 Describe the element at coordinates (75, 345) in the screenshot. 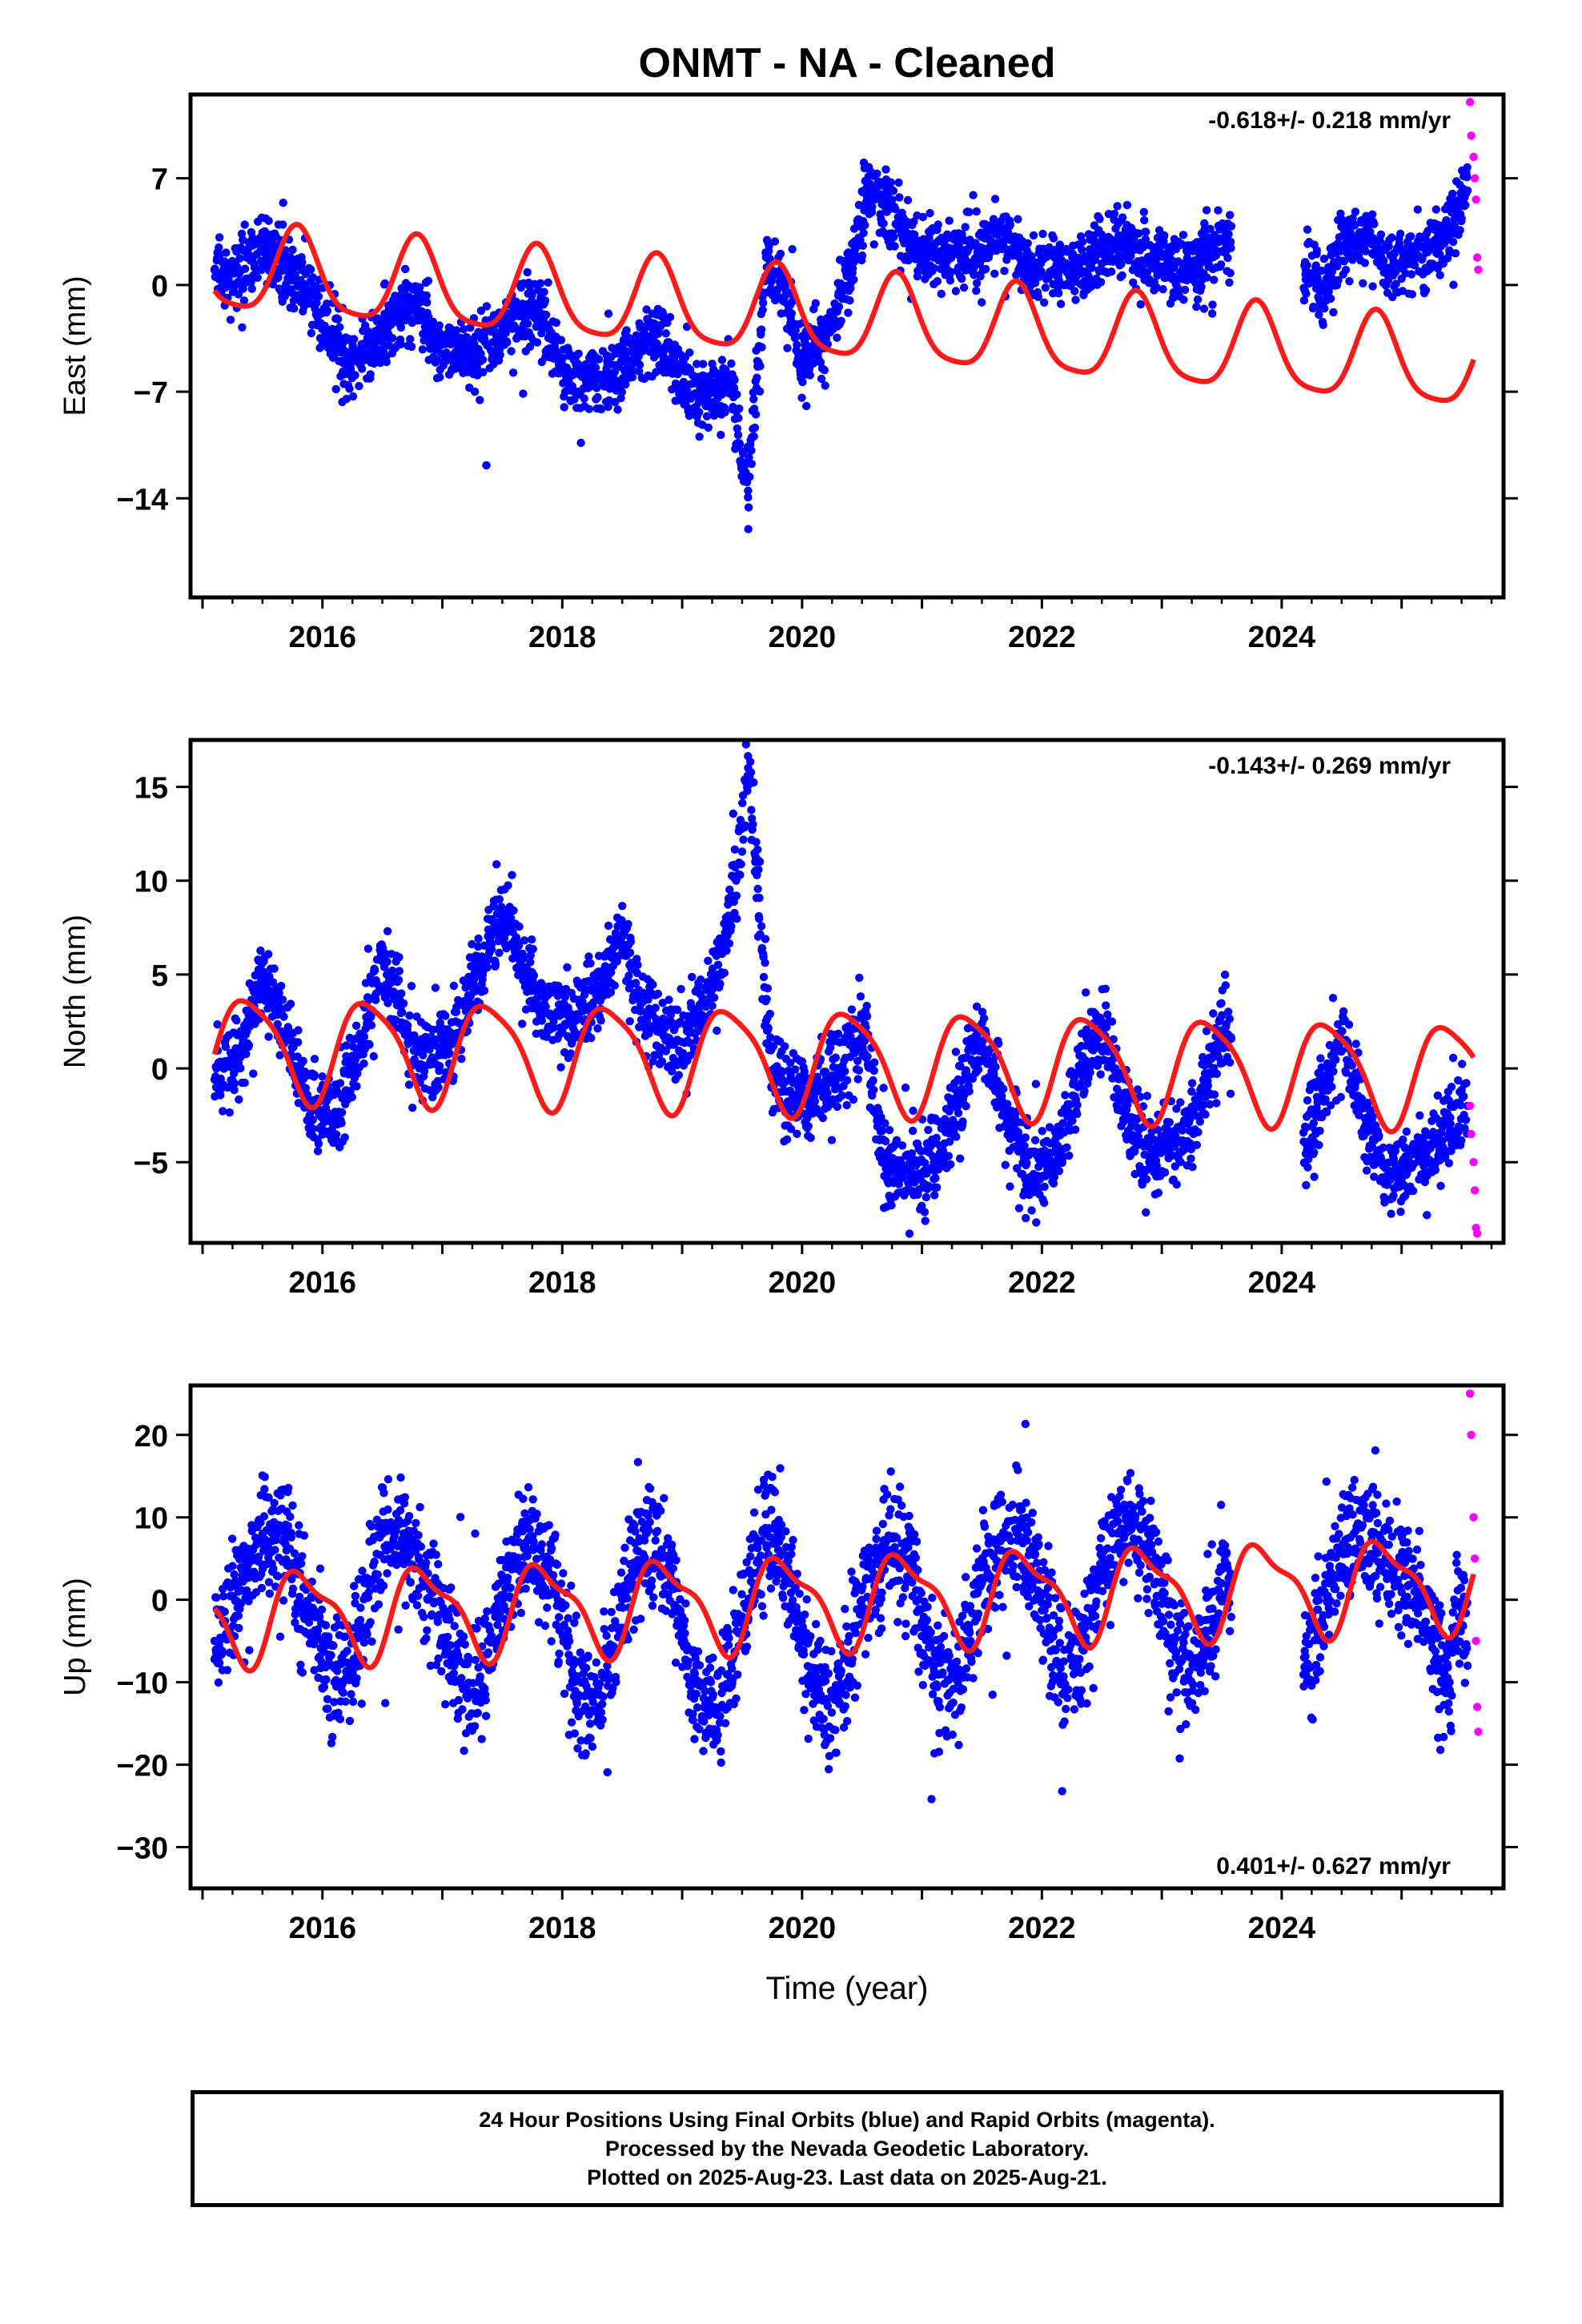

I see `east-y-axis-label: East (mm)` at that location.